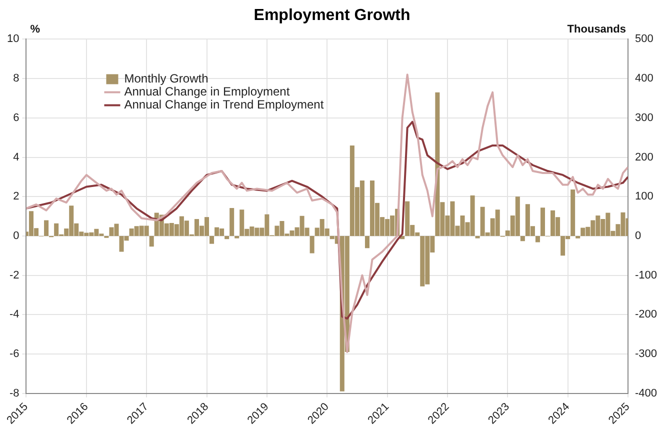  I want to click on y2-axis-title: Thousands, so click(596, 30).